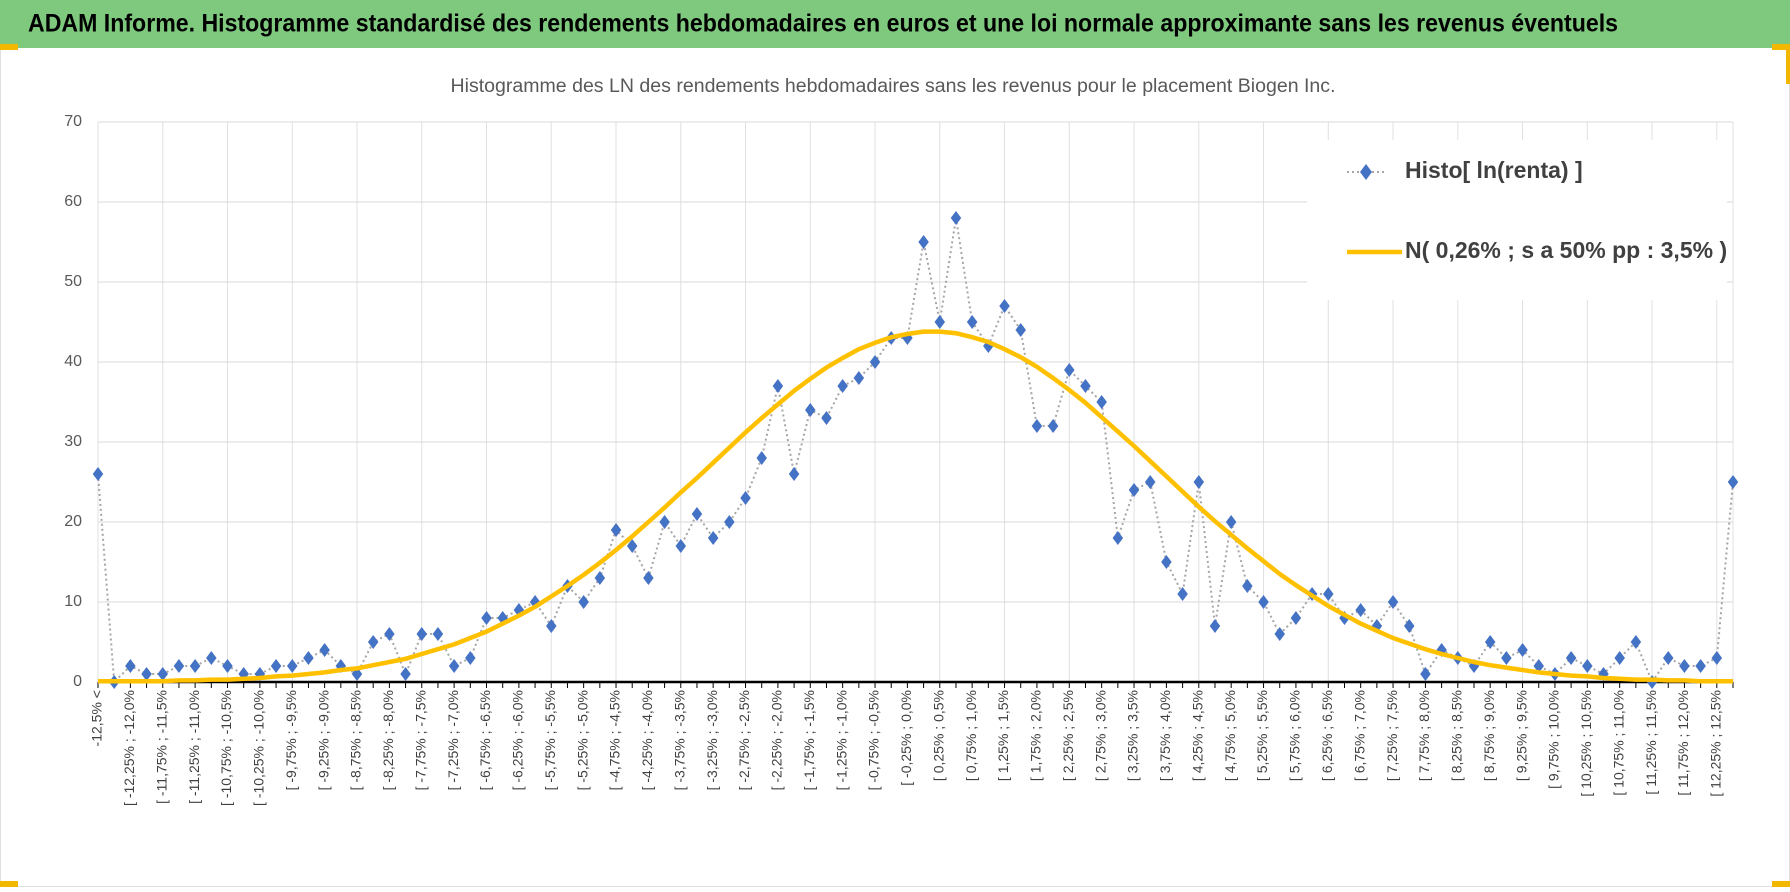 Image resolution: width=1790 pixels, height=892 pixels. Describe the element at coordinates (971, 735) in the screenshot. I see `x-tick-label: [ 0,75% ; 1,0%` at that location.